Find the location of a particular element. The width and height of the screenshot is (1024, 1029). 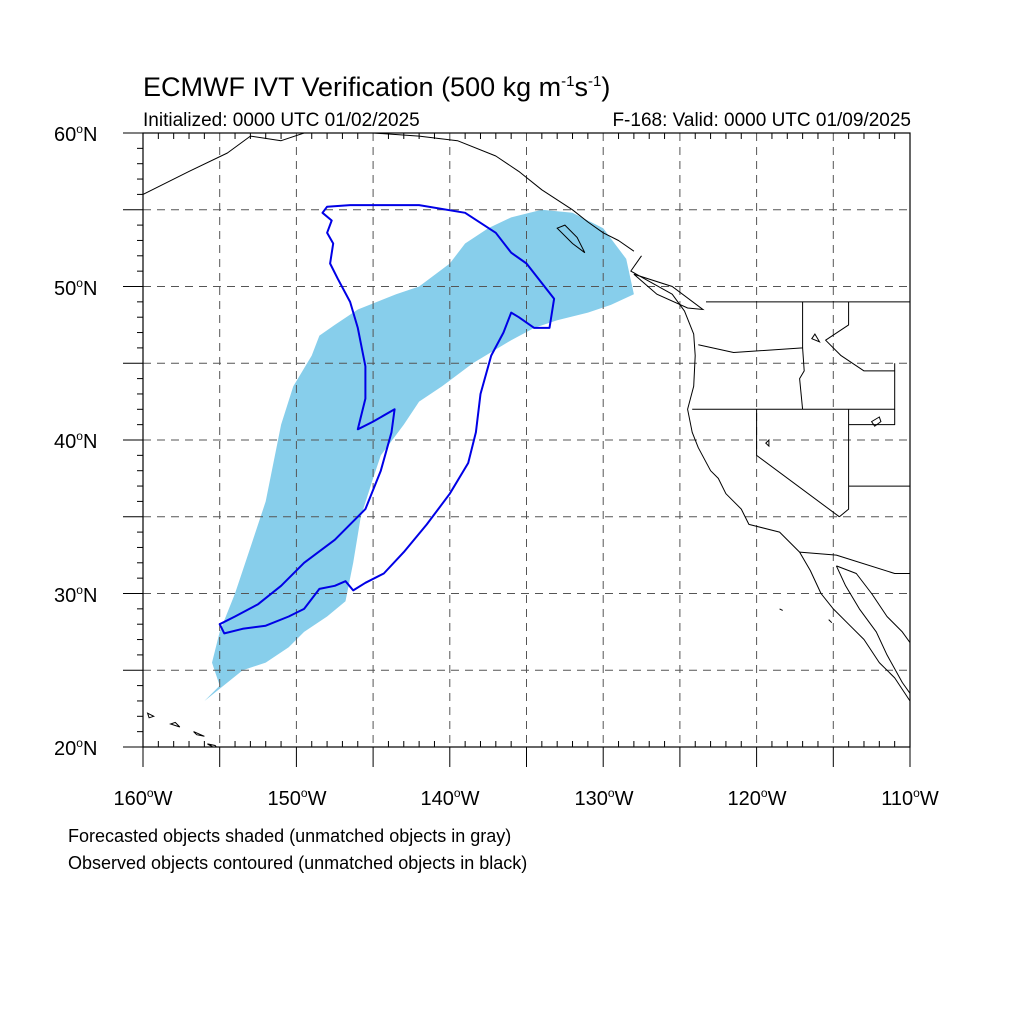

lon-label-160: 160oW is located at coordinates (143, 798).